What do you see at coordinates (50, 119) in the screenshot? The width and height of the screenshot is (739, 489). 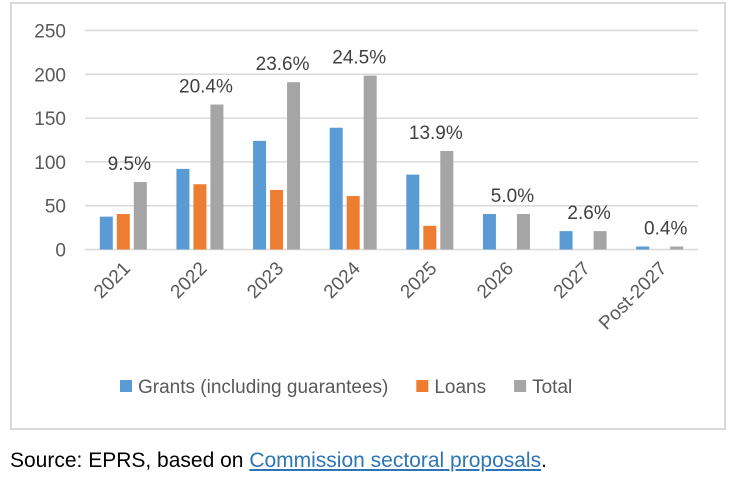 I see `y-tick-label: 150` at bounding box center [50, 119].